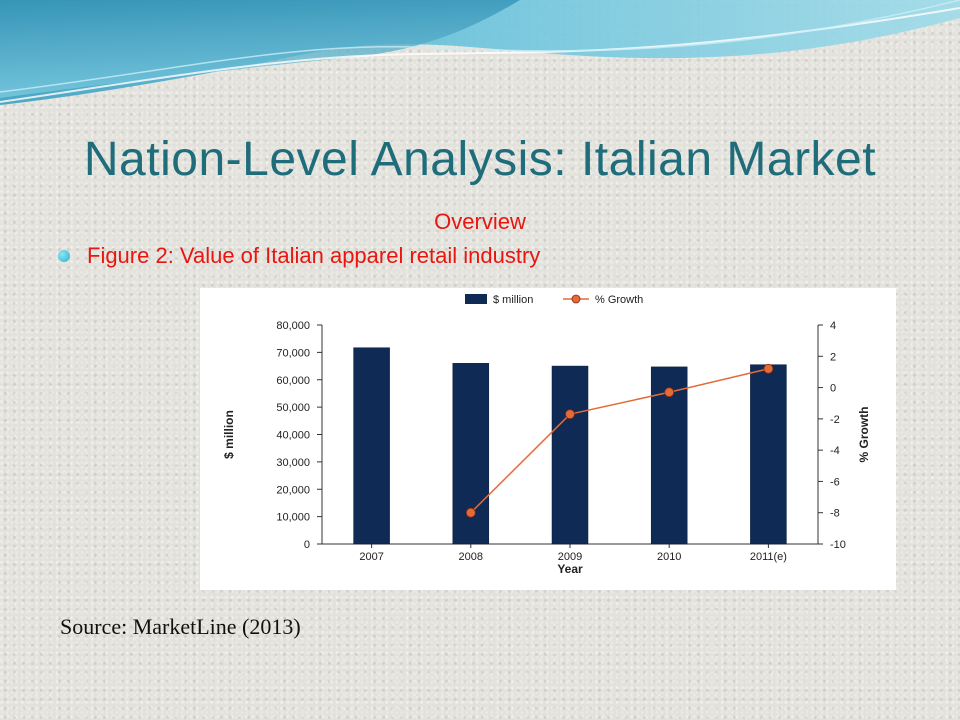  Describe the element at coordinates (229, 434) in the screenshot. I see `y-axis-title-left: $ million` at that location.